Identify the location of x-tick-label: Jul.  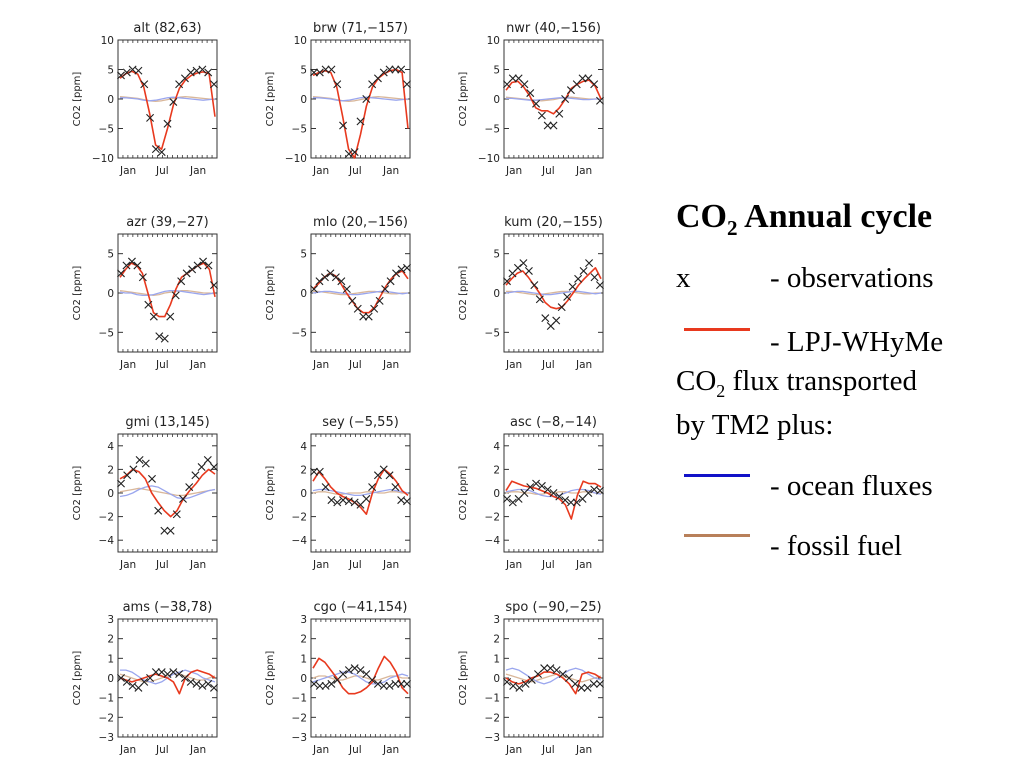
(162, 171).